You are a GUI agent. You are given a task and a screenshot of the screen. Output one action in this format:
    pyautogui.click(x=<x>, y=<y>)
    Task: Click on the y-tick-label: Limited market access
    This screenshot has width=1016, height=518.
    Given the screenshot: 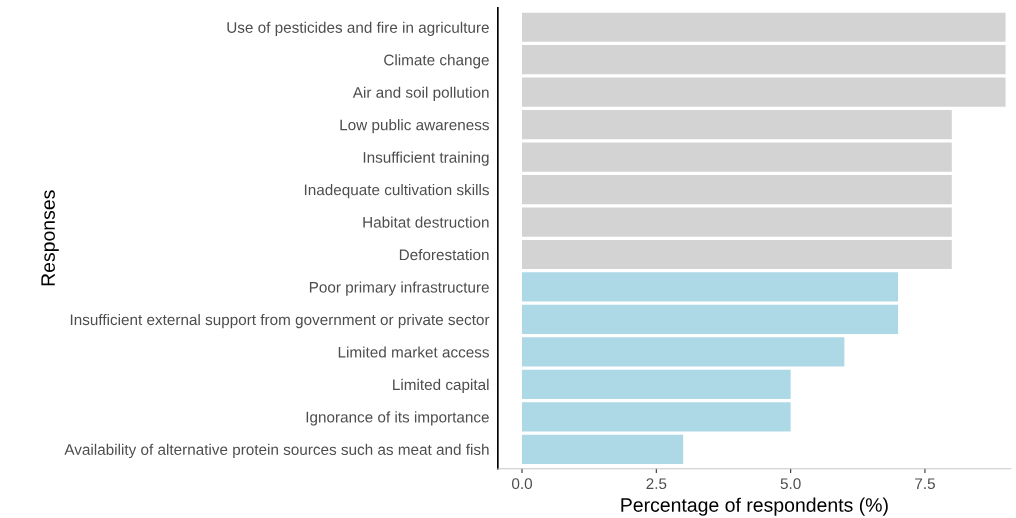 What is the action you would take?
    pyautogui.click(x=413, y=352)
    